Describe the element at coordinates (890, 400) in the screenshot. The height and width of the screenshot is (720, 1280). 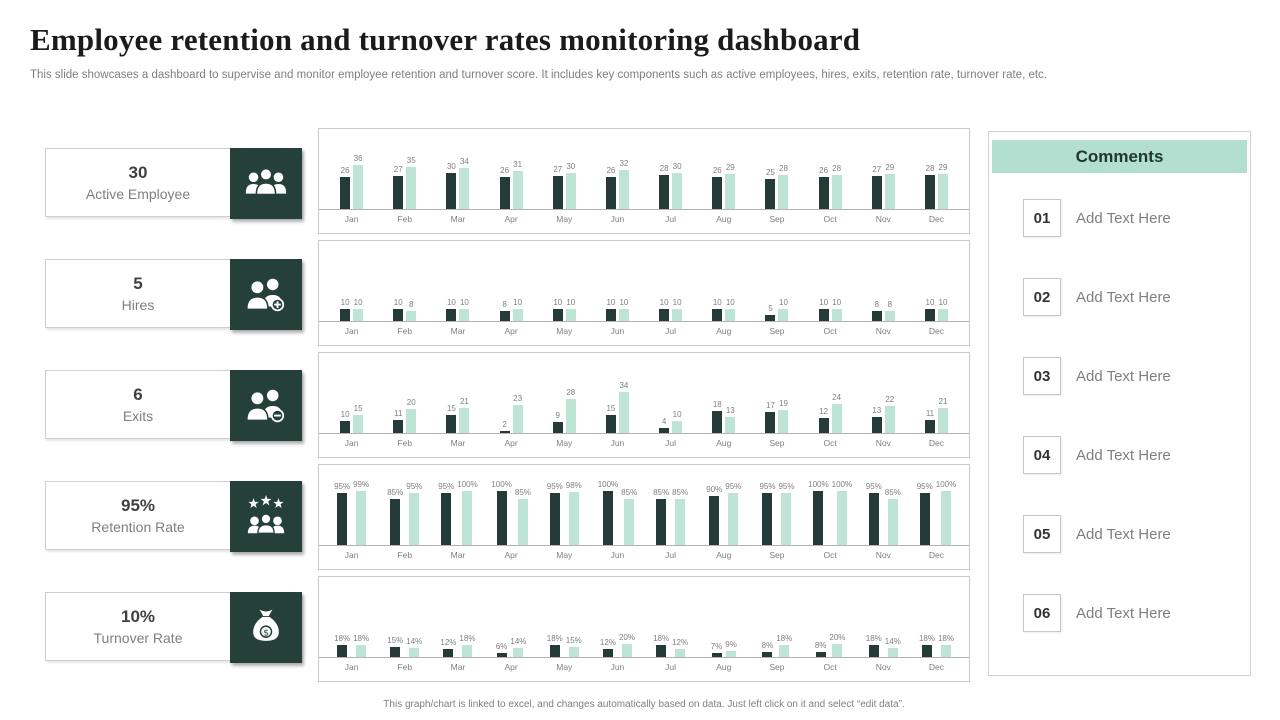
I see `bar-value-label: 22` at that location.